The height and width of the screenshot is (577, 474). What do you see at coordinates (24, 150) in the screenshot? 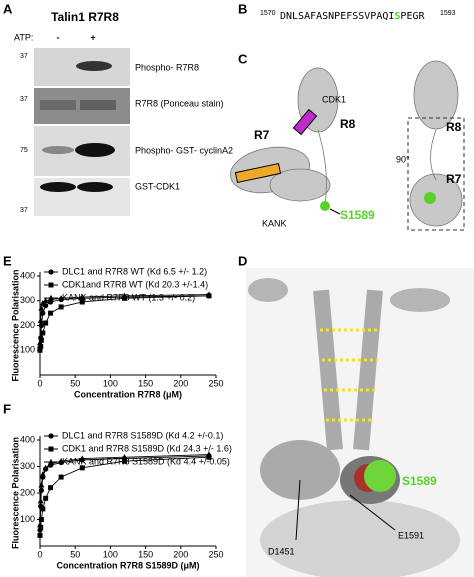
I see `mw-marker: 75` at bounding box center [24, 150].